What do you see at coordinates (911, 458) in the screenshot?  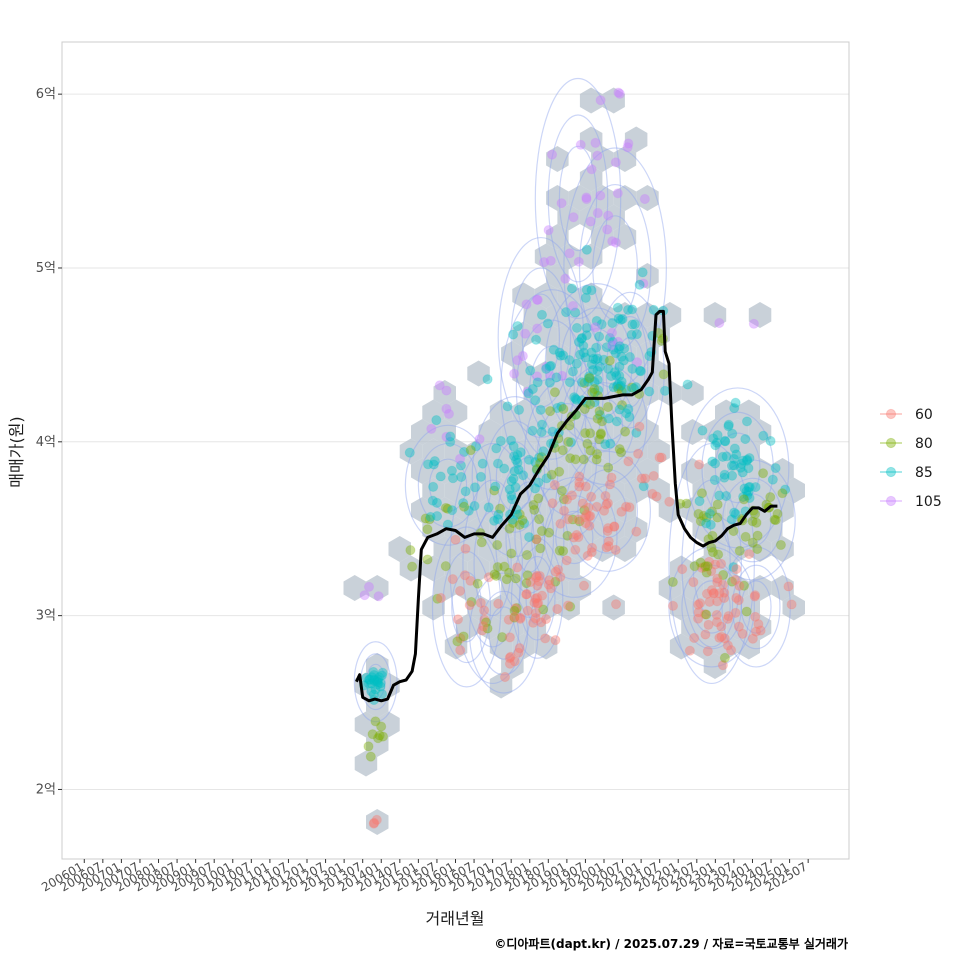 I see `legend: 60 80 85 105` at bounding box center [911, 458].